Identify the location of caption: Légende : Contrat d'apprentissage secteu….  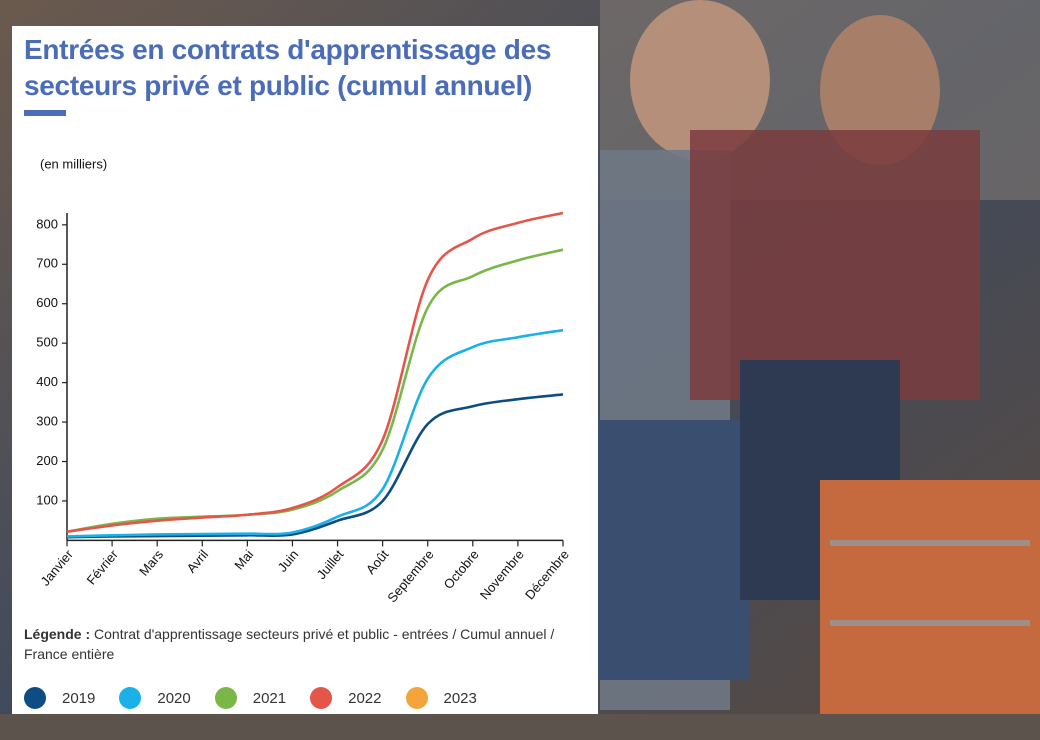
(309, 644).